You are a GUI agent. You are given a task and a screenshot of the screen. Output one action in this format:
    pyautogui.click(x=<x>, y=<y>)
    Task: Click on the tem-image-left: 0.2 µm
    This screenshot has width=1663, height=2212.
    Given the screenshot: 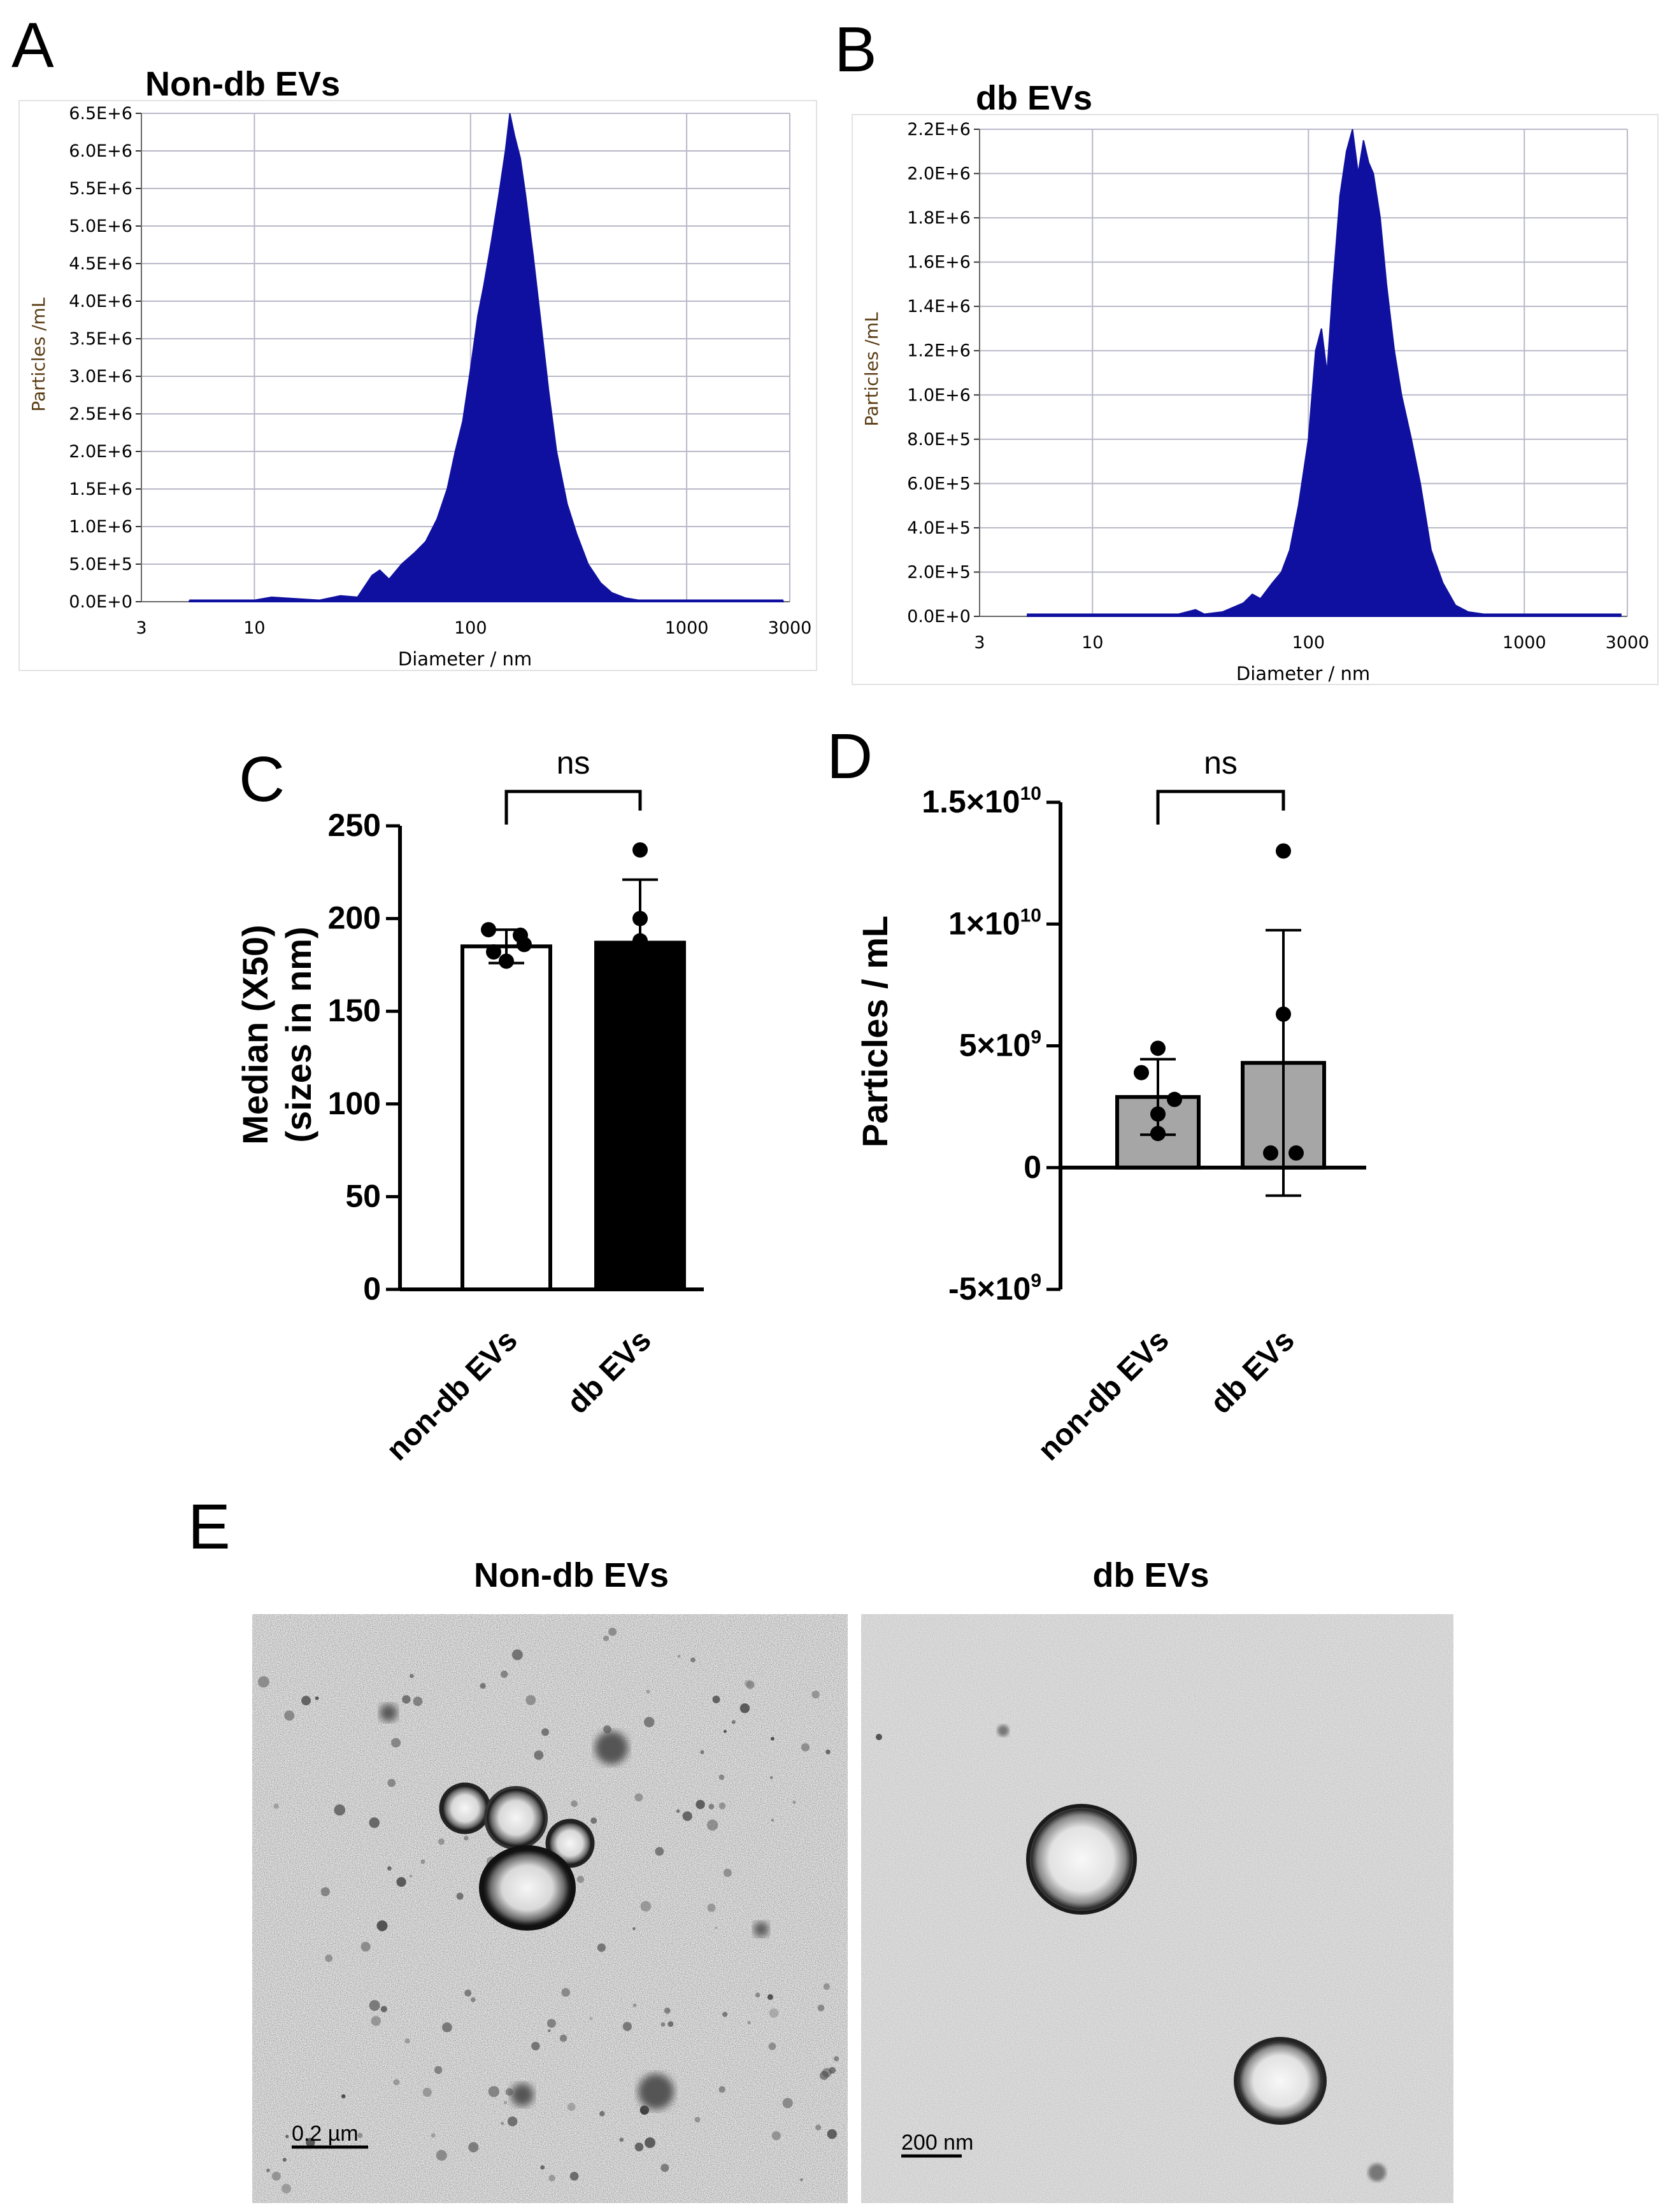 What is the action you would take?
    pyautogui.click(x=550, y=1909)
    